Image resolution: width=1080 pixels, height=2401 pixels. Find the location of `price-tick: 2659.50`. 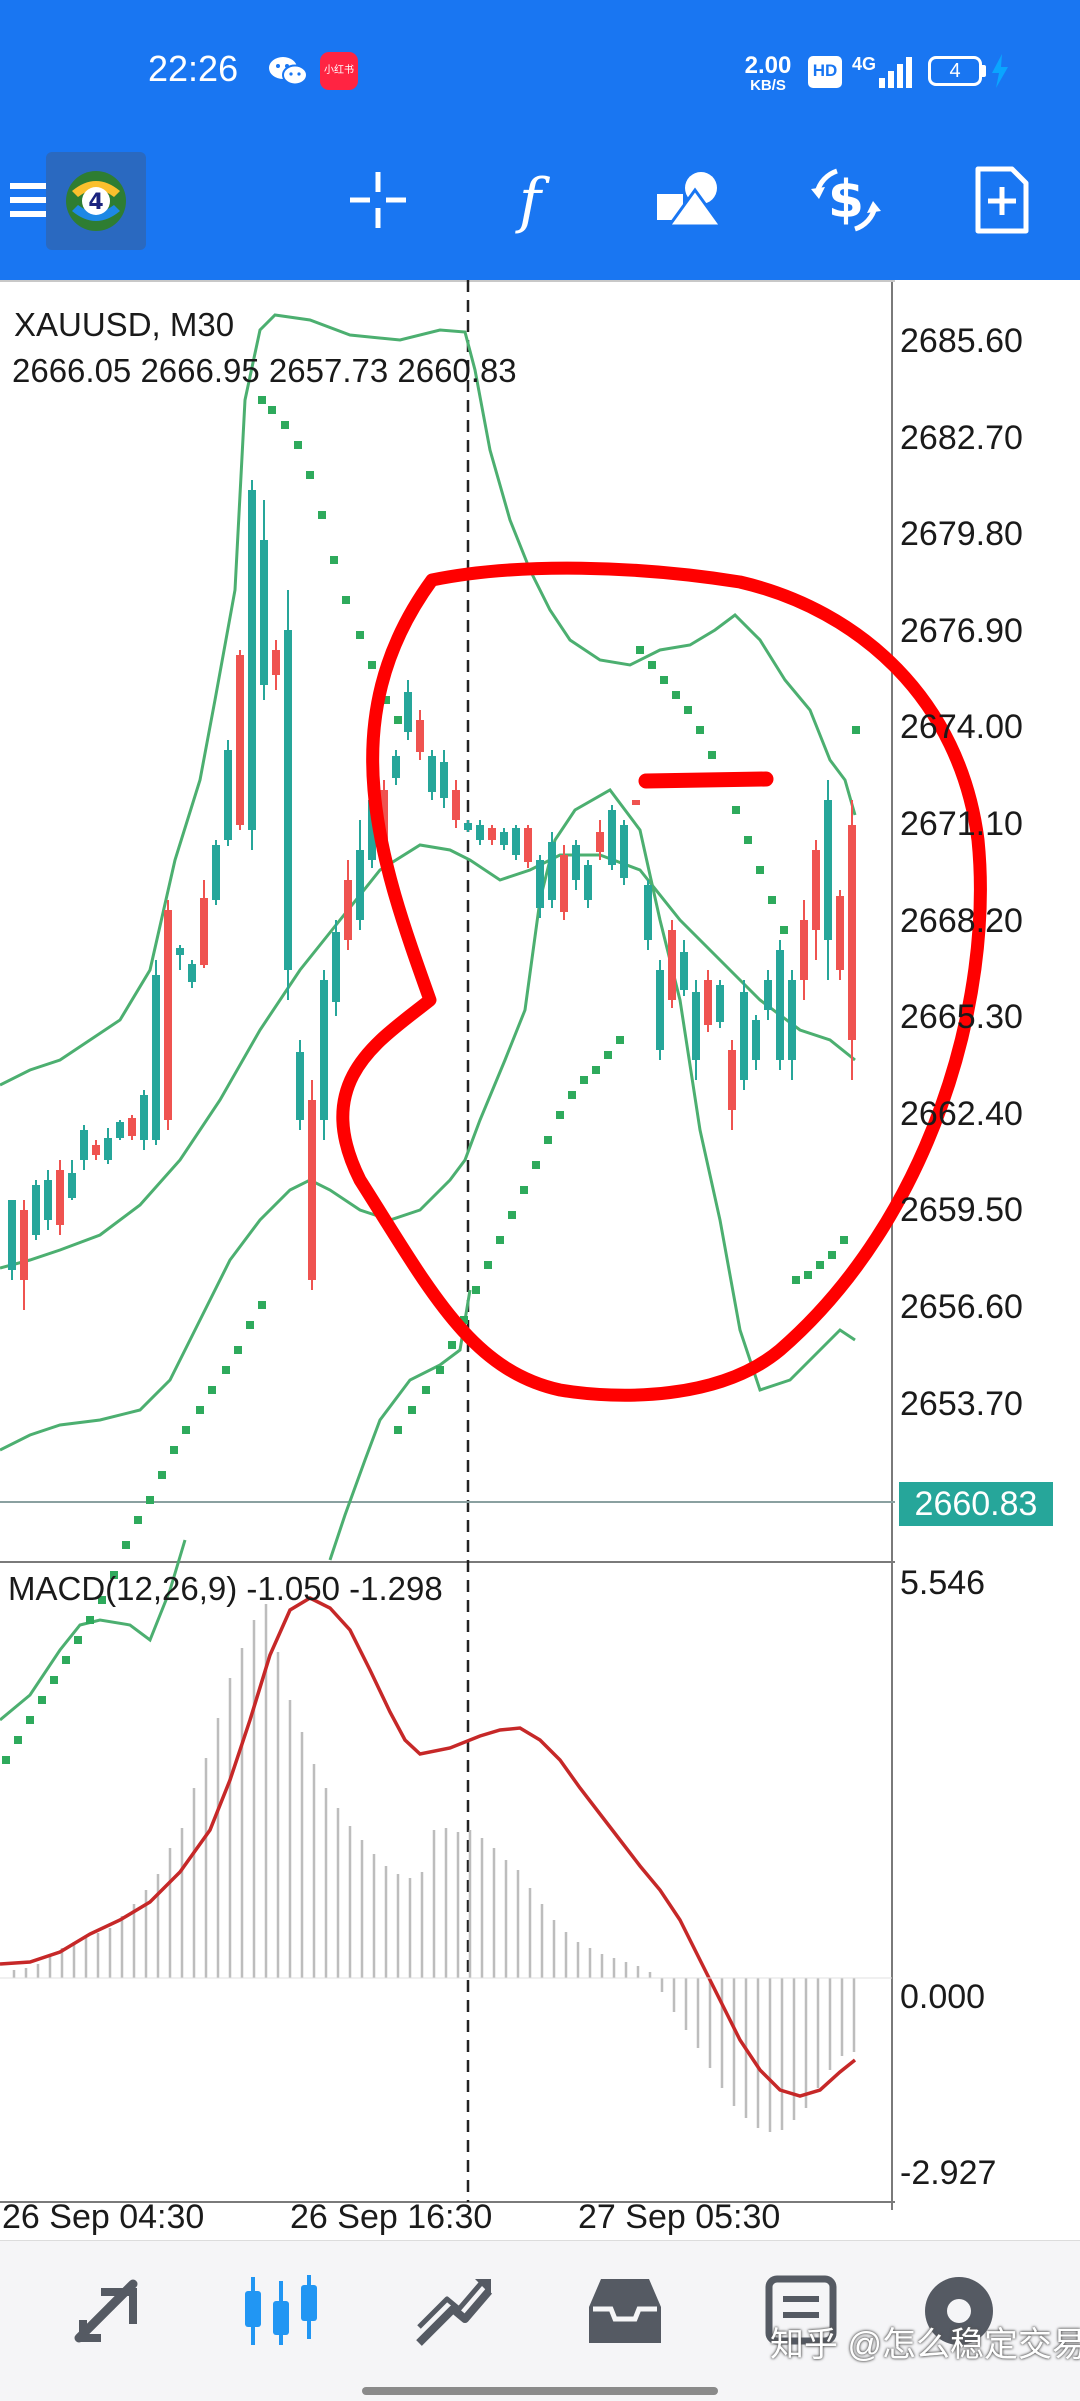

price-tick: 2659.50 is located at coordinates (961, 1210).